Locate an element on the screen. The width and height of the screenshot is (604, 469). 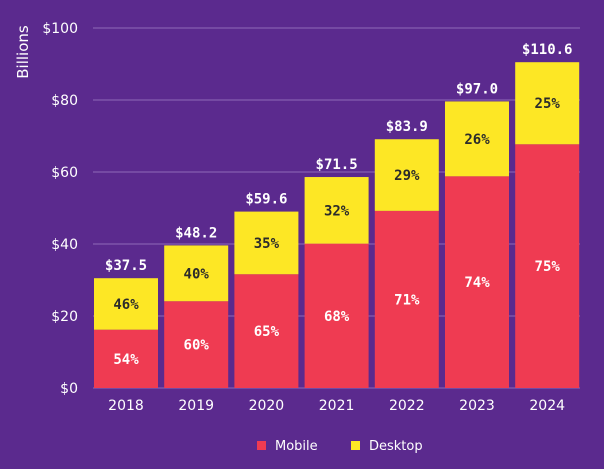
x-tick-label: 2022 is located at coordinates (407, 406).